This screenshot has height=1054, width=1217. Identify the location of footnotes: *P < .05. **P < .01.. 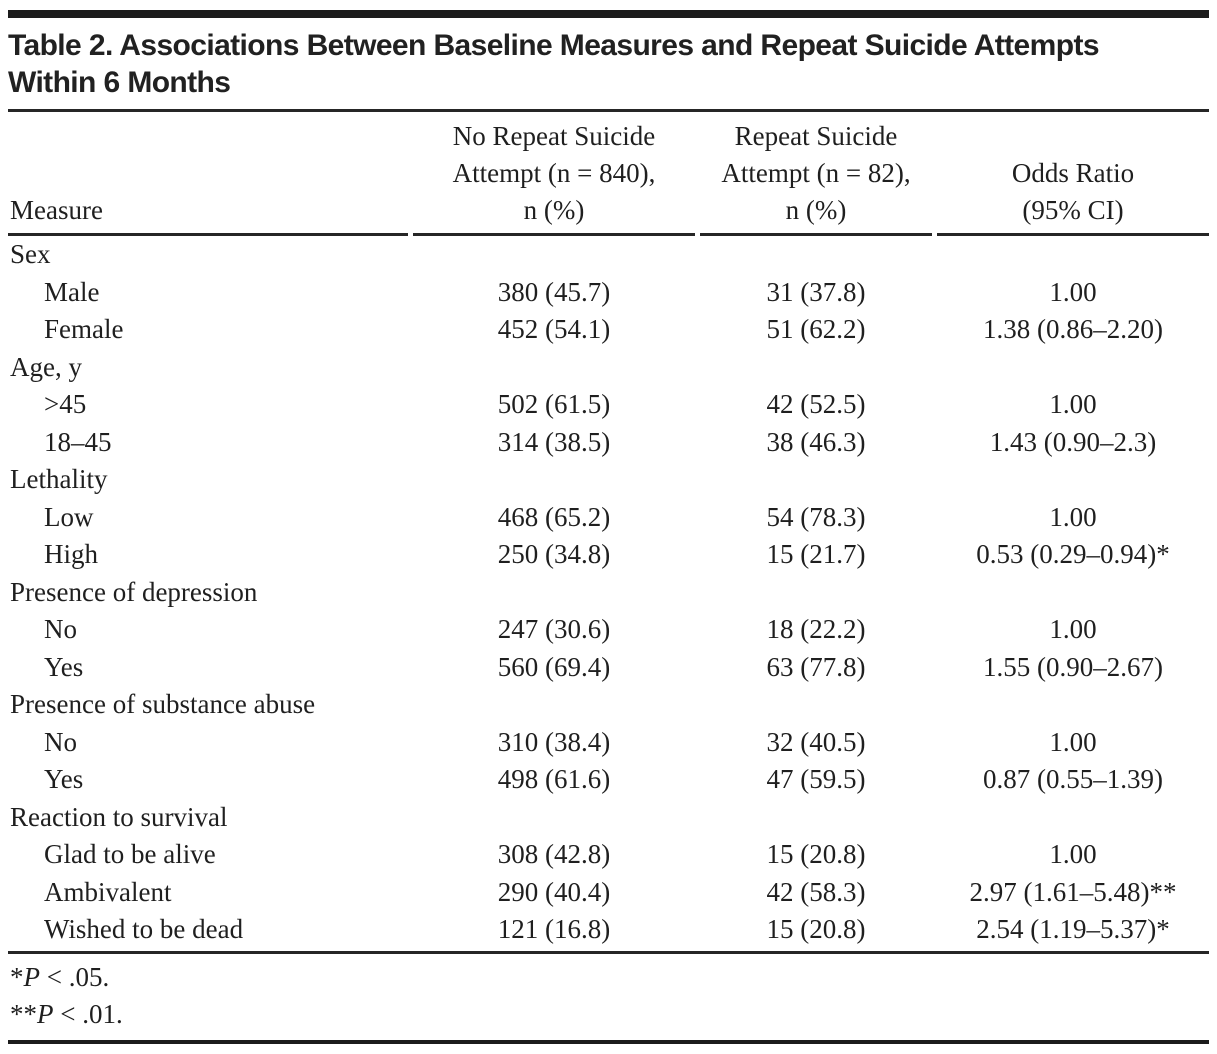
(608, 996).